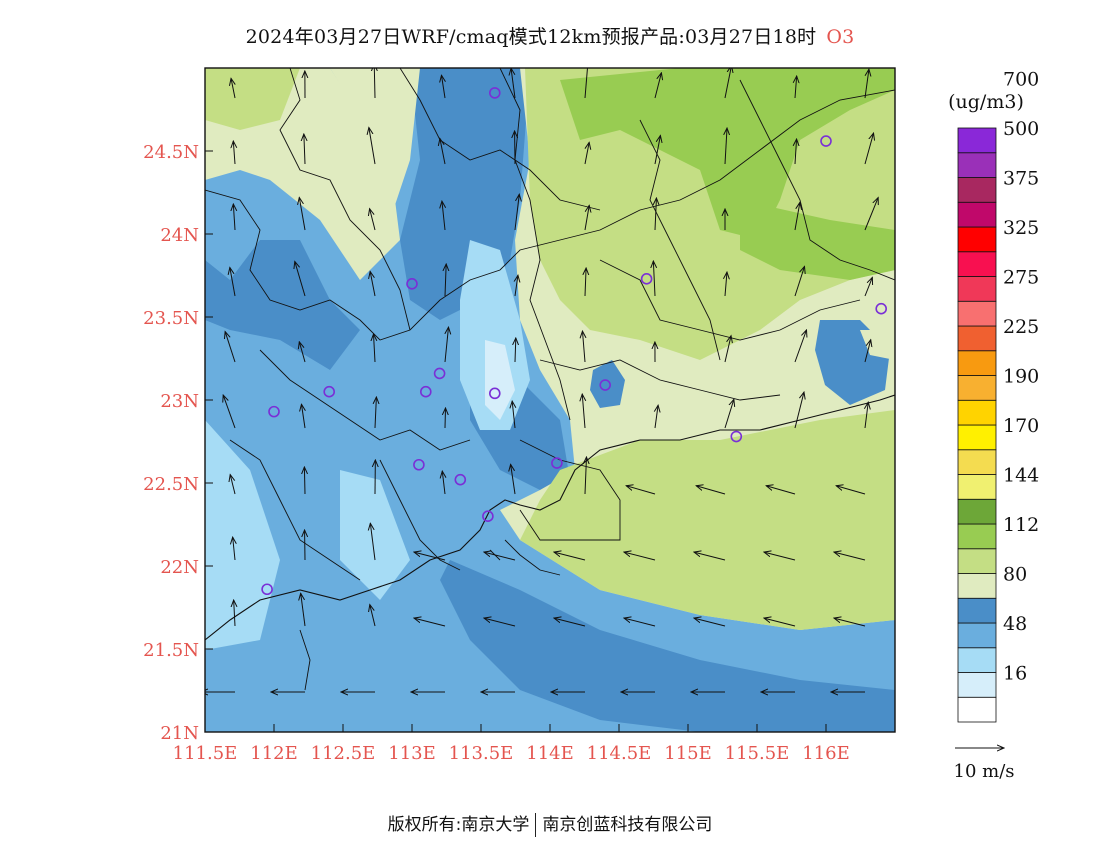 The width and height of the screenshot is (1100, 850). What do you see at coordinates (242, 535) in the screenshot?
I see `field-west-light` at bounding box center [242, 535].